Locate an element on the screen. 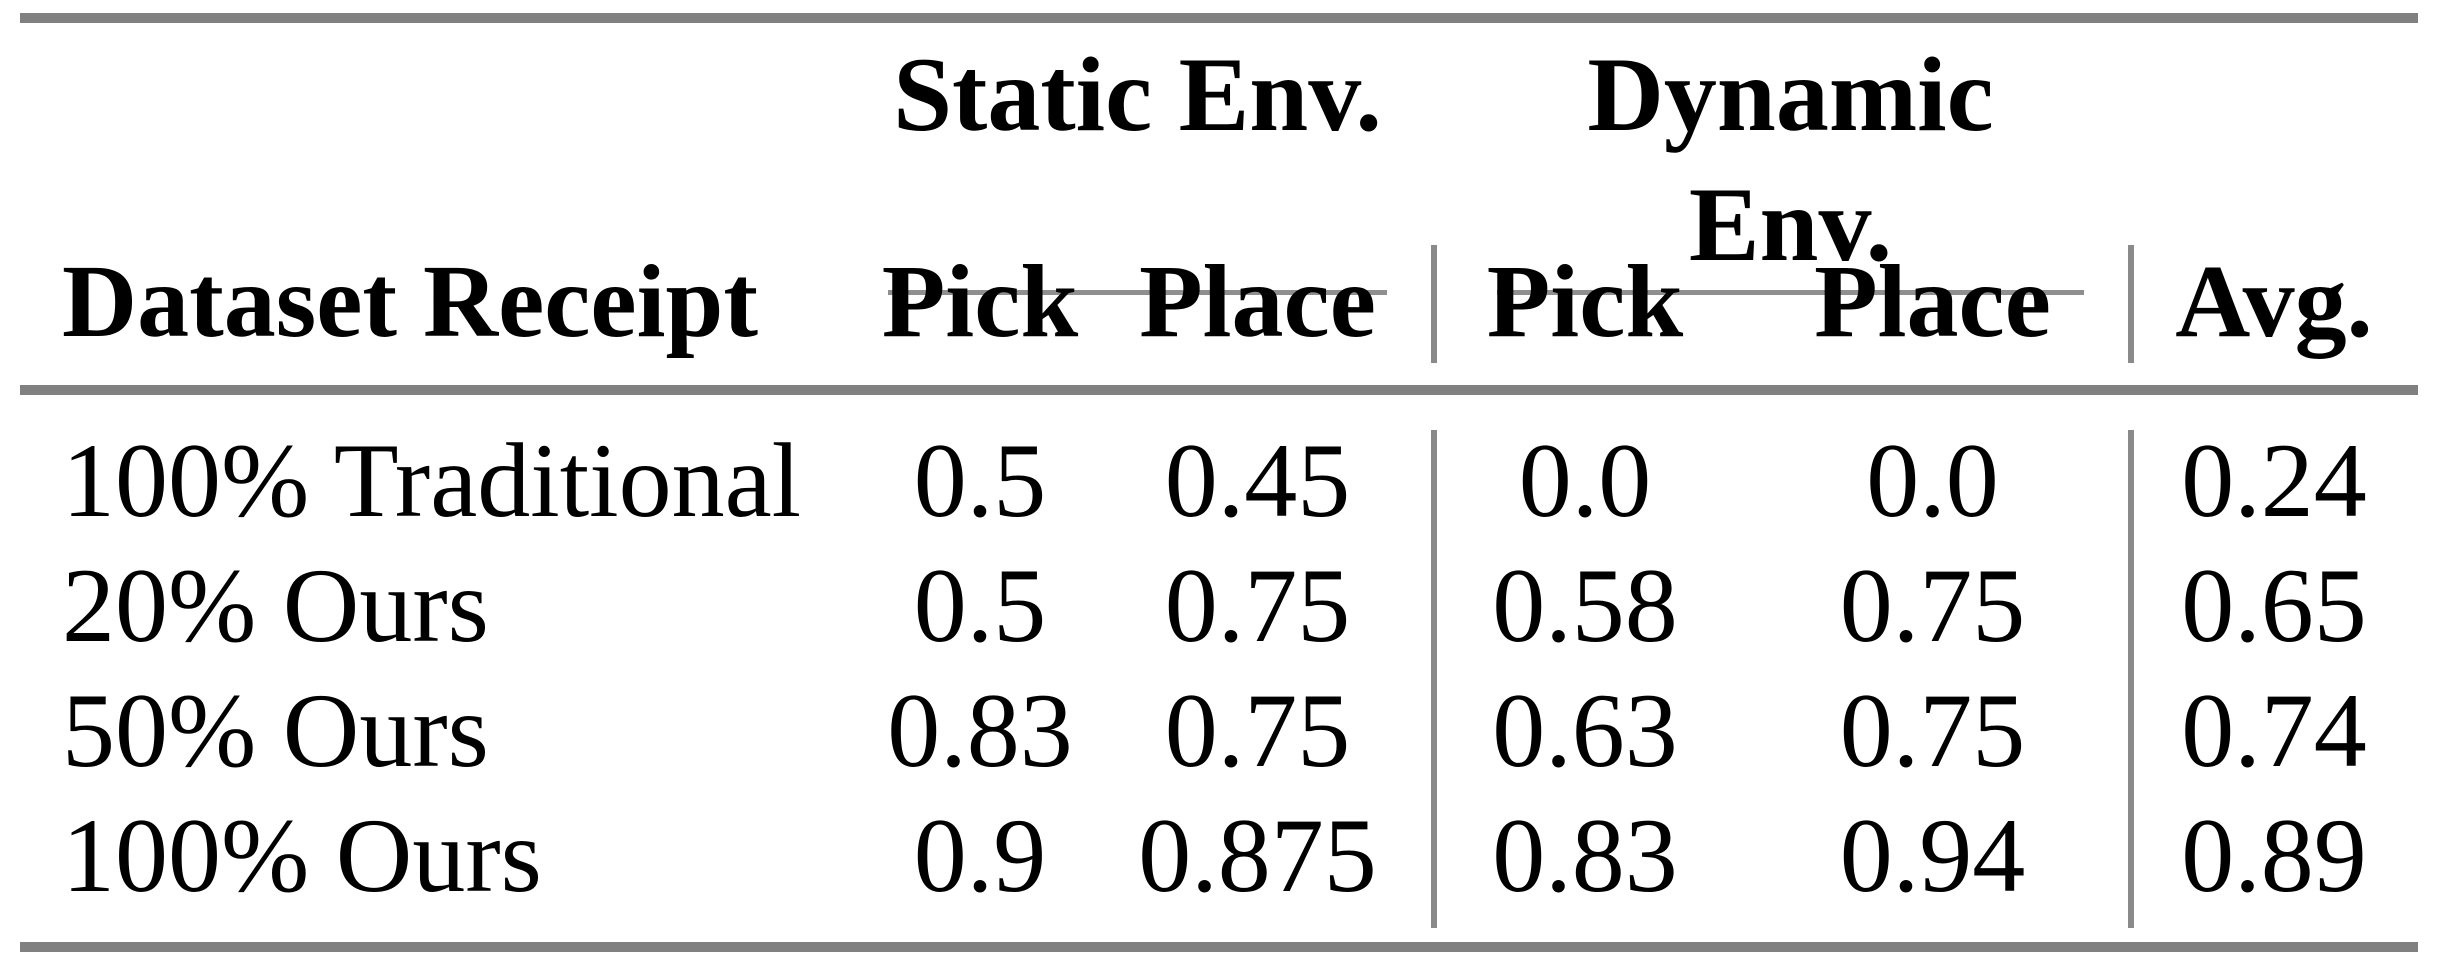 The image size is (2440, 966). vertical-rule-static-dynamic-body is located at coordinates (1434, 679).